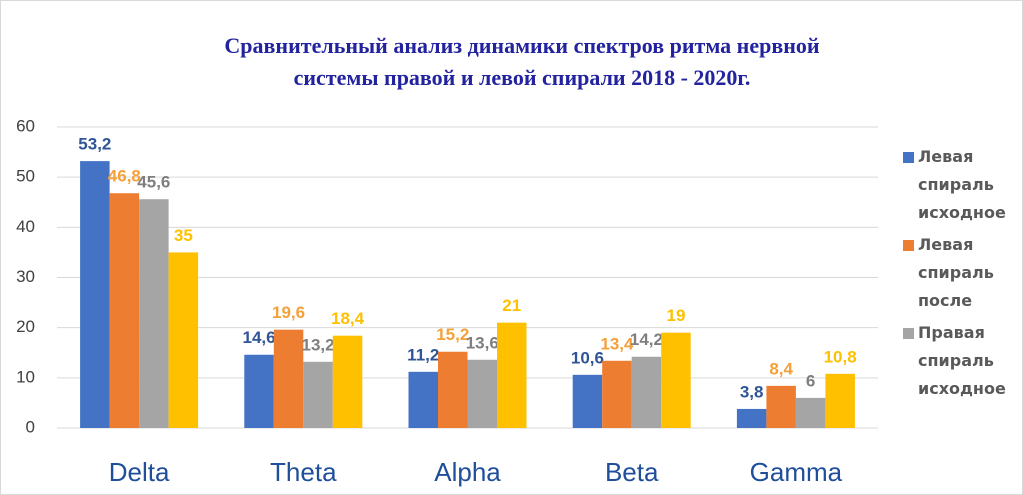 The height and width of the screenshot is (495, 1023). I want to click on x-tick-label: Beta, so click(632, 472).